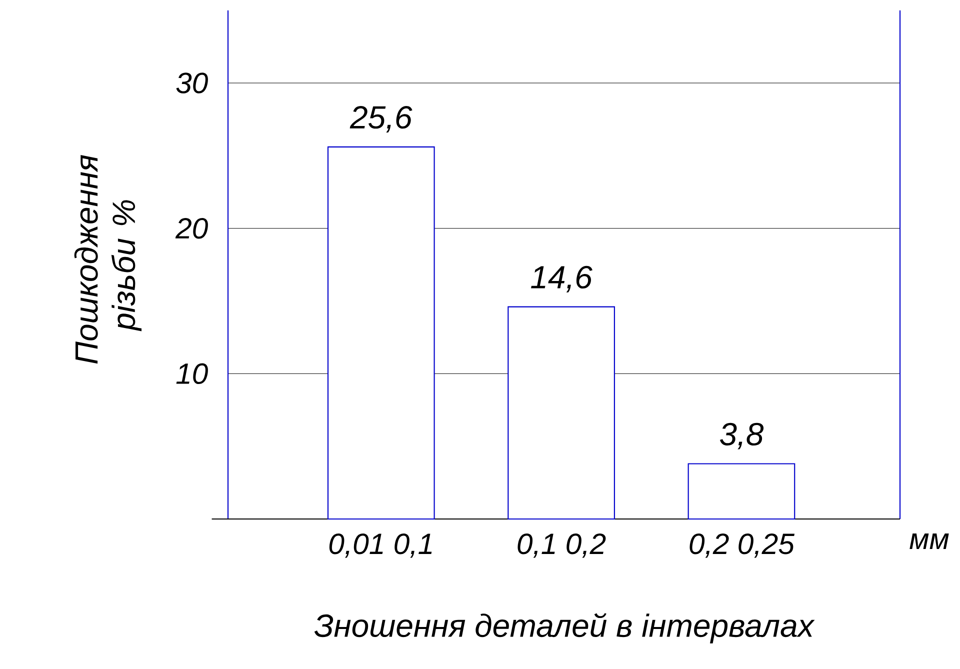 The width and height of the screenshot is (960, 669). I want to click on y-tick-label: 20, so click(191, 228).